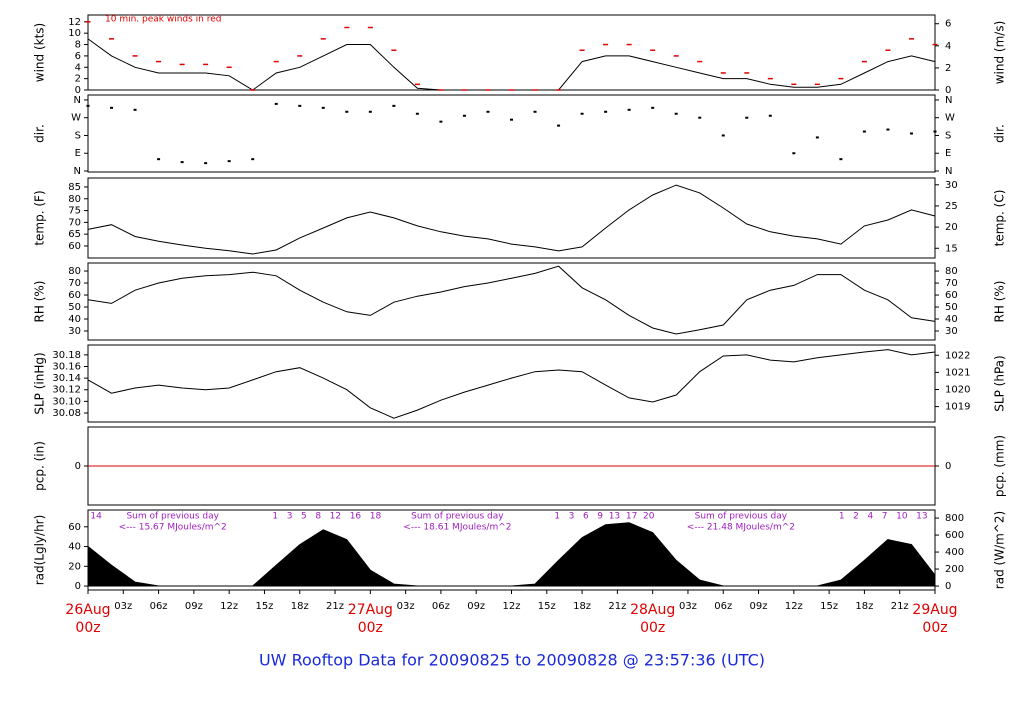  I want to click on hour-label: 1 3 6 9 13 17 20, so click(604, 517).